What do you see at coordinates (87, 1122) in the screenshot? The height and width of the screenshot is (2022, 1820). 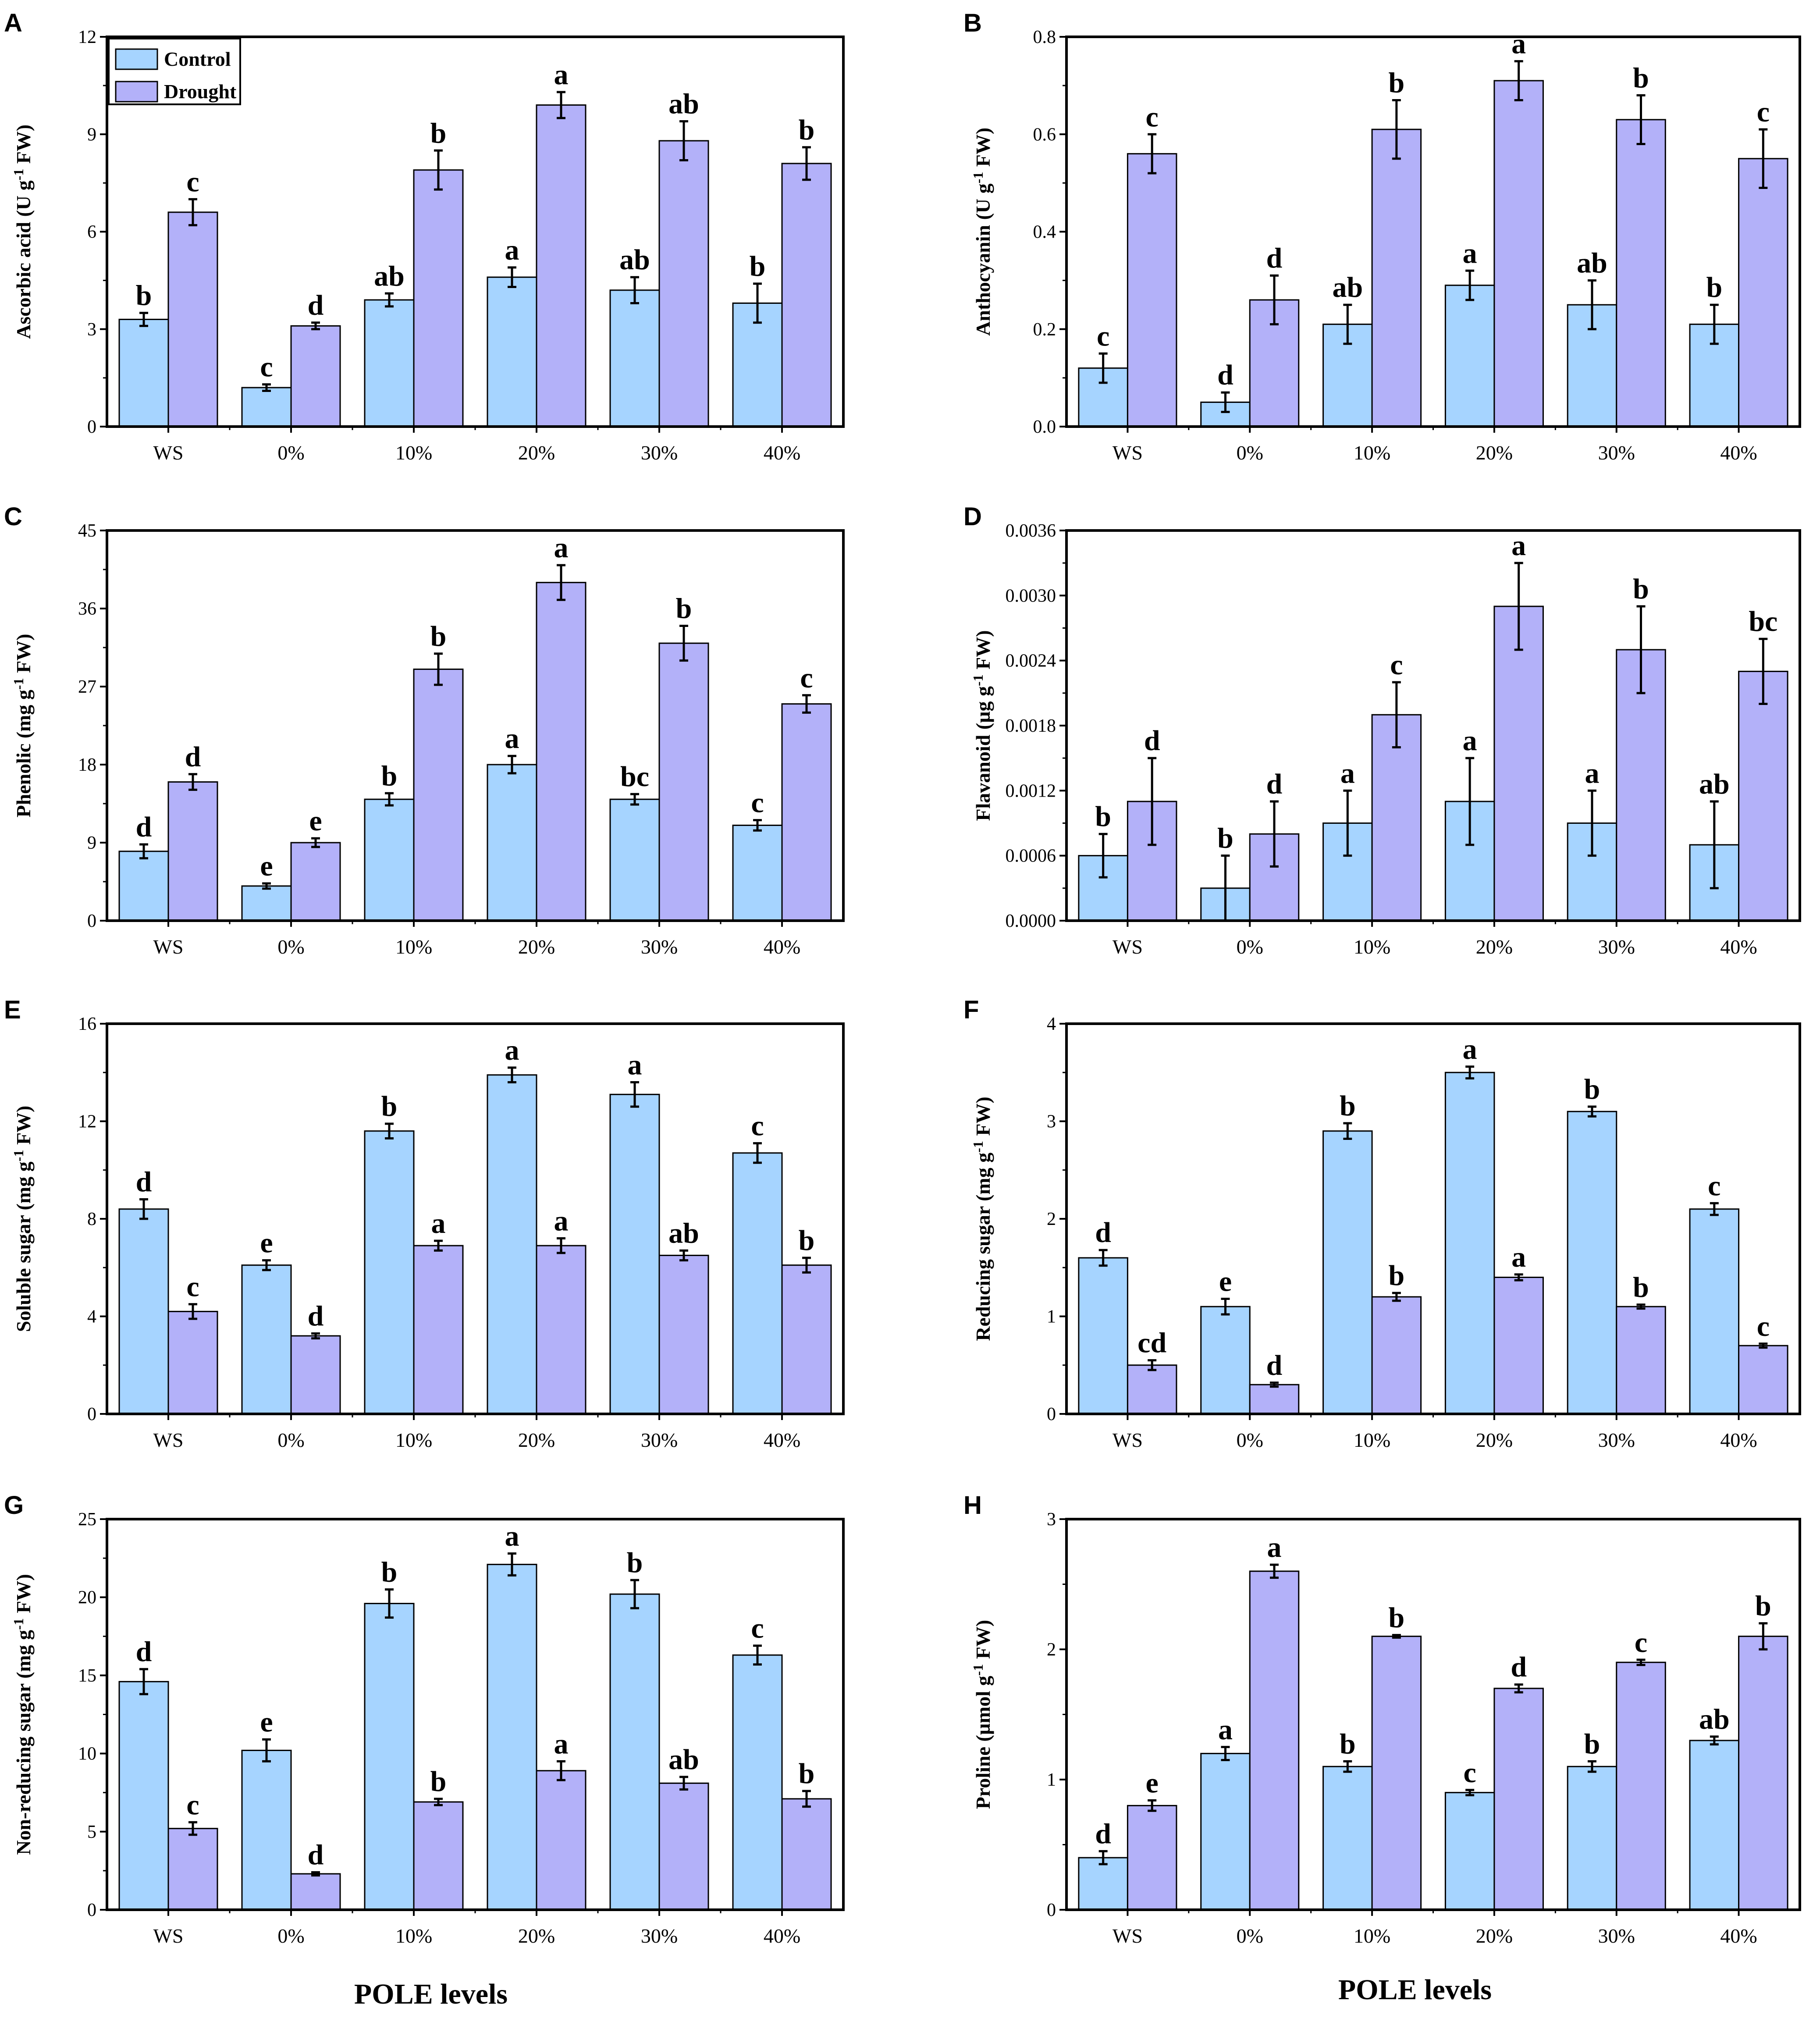 I see `y-tick-label: 12` at bounding box center [87, 1122].